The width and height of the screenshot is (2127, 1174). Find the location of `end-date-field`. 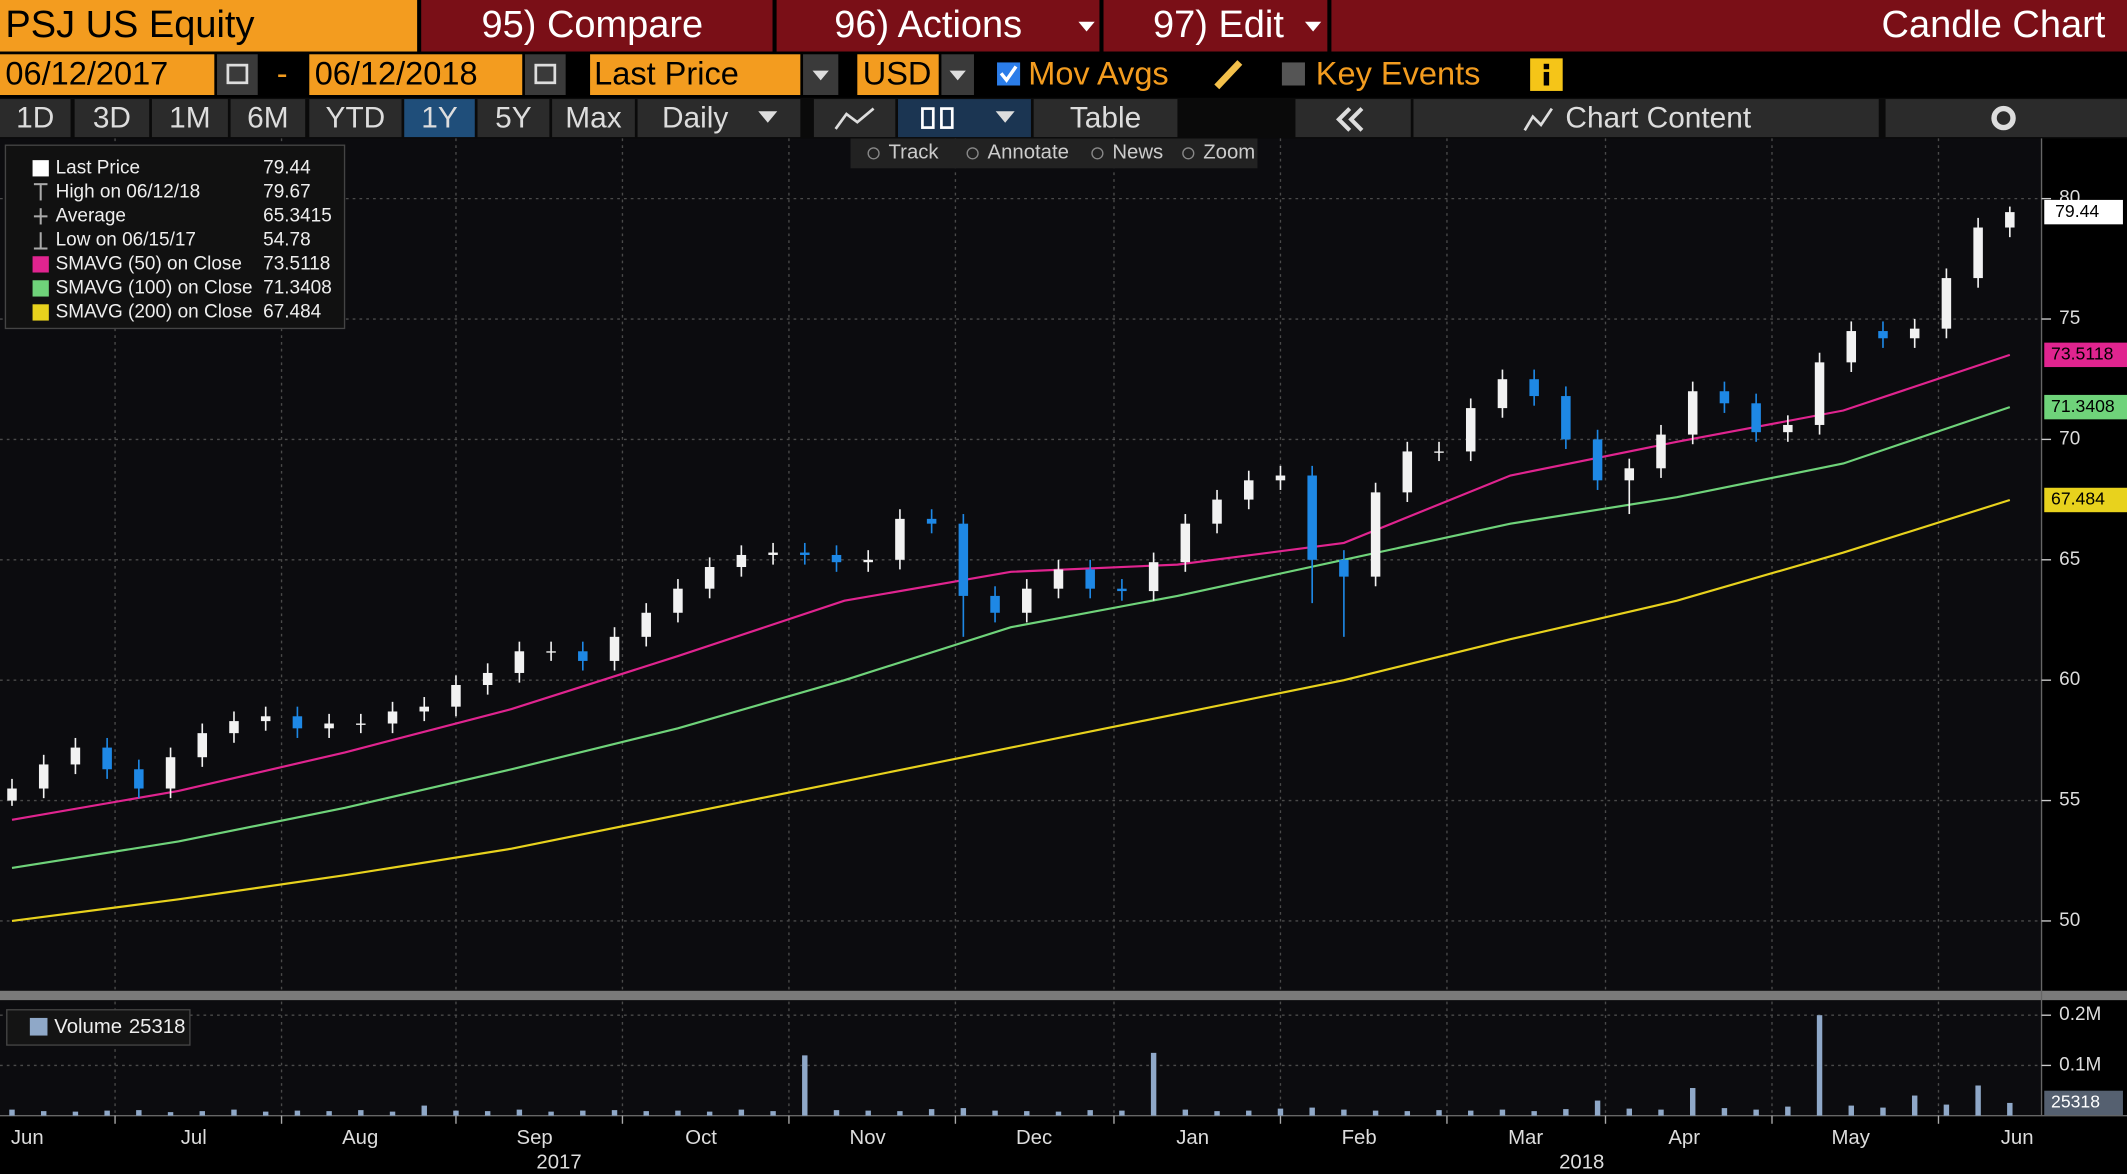

end-date-field is located at coordinates (416, 75).